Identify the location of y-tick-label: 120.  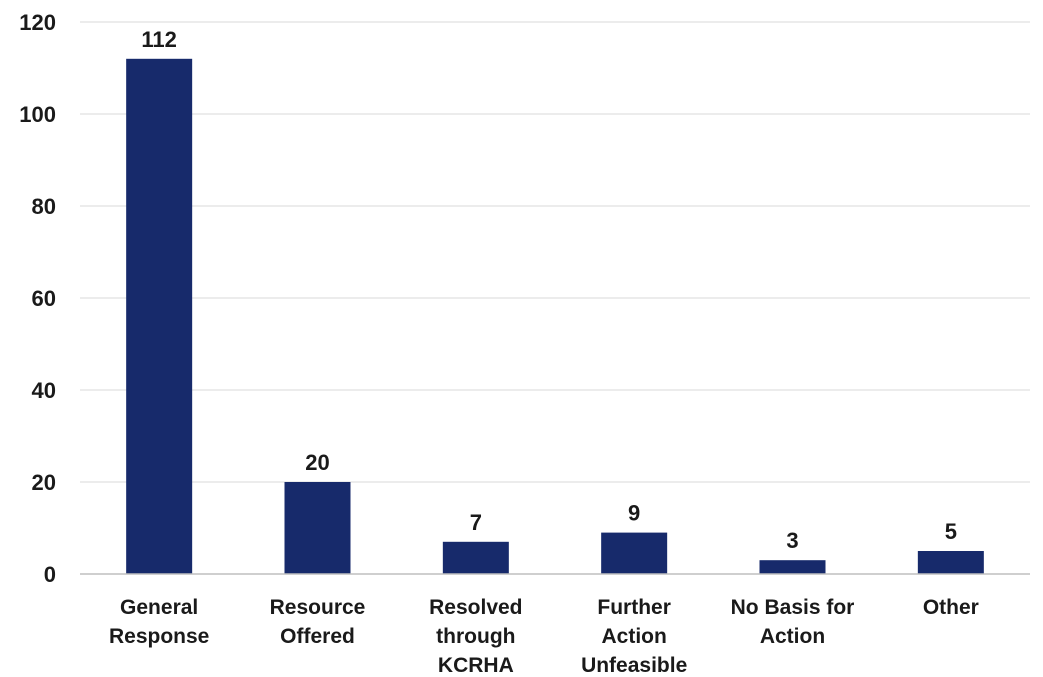
(37, 22).